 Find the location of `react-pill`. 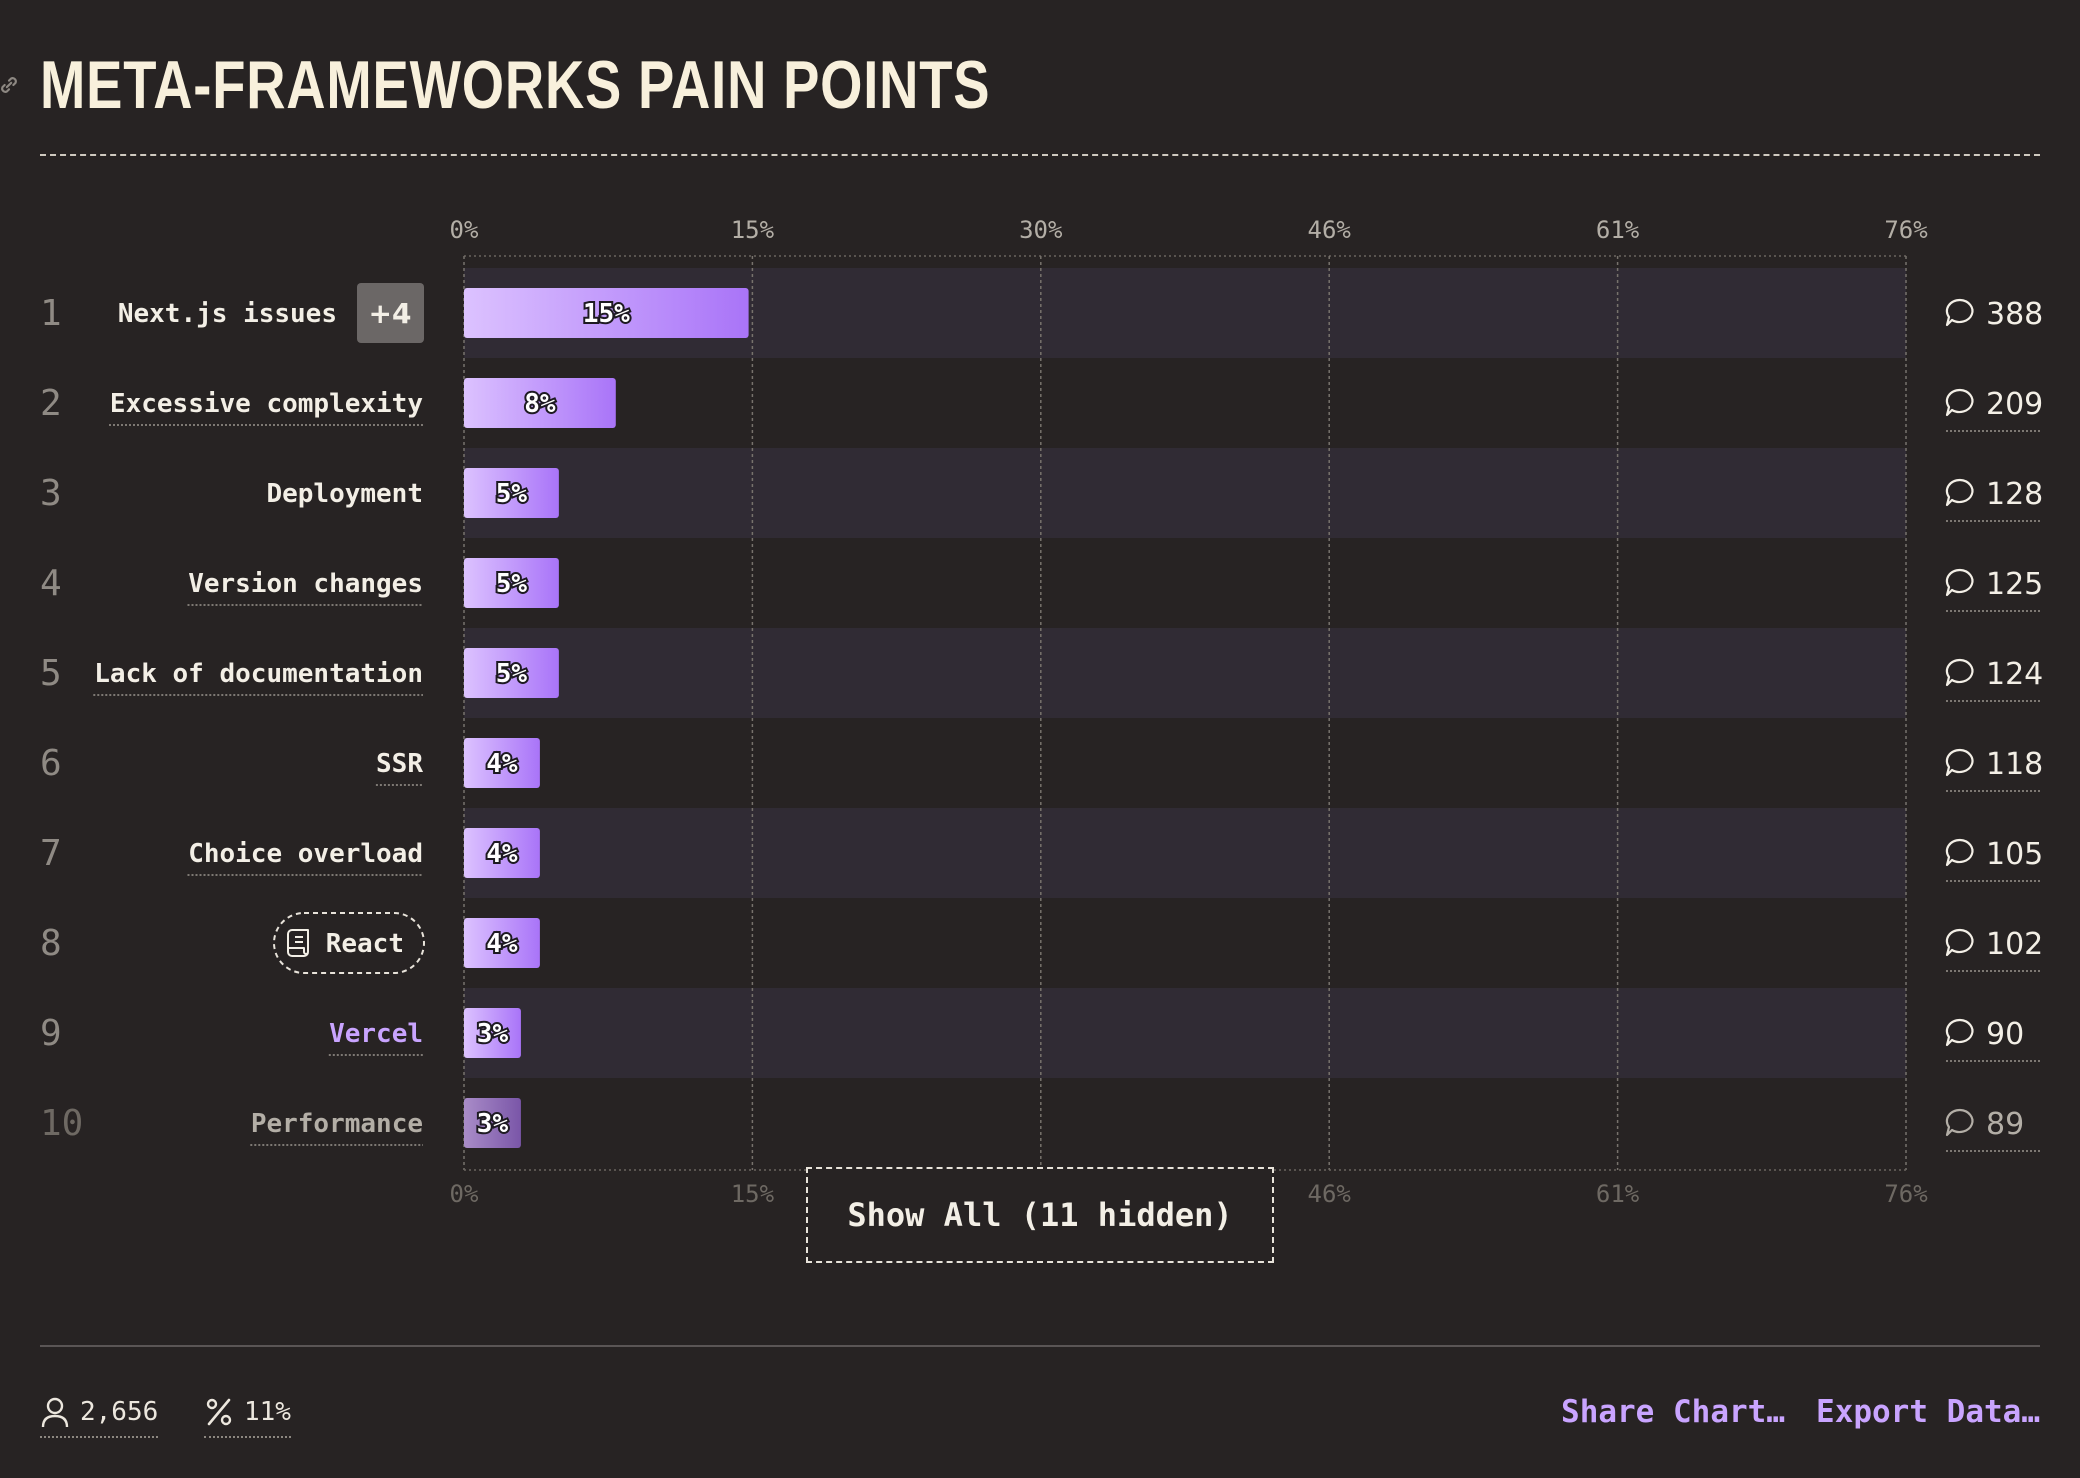

react-pill is located at coordinates (349, 943).